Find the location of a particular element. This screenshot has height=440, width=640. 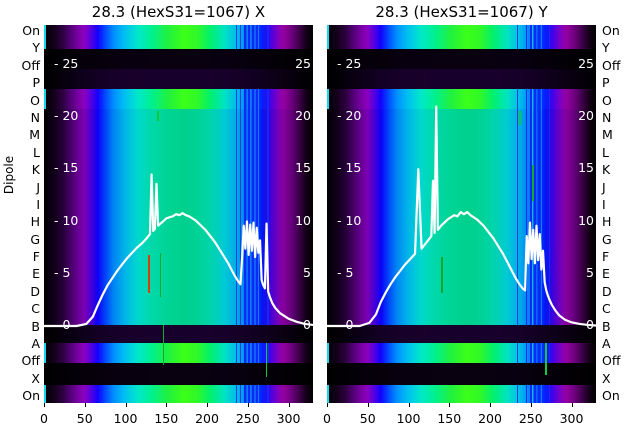

category-tick-left-16: C is located at coordinates (35, 309).